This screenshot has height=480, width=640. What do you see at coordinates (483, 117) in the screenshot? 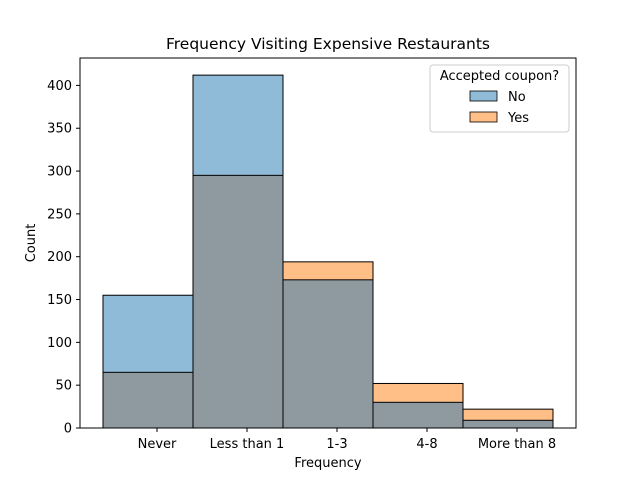
I see `legend-swatch-yes` at bounding box center [483, 117].